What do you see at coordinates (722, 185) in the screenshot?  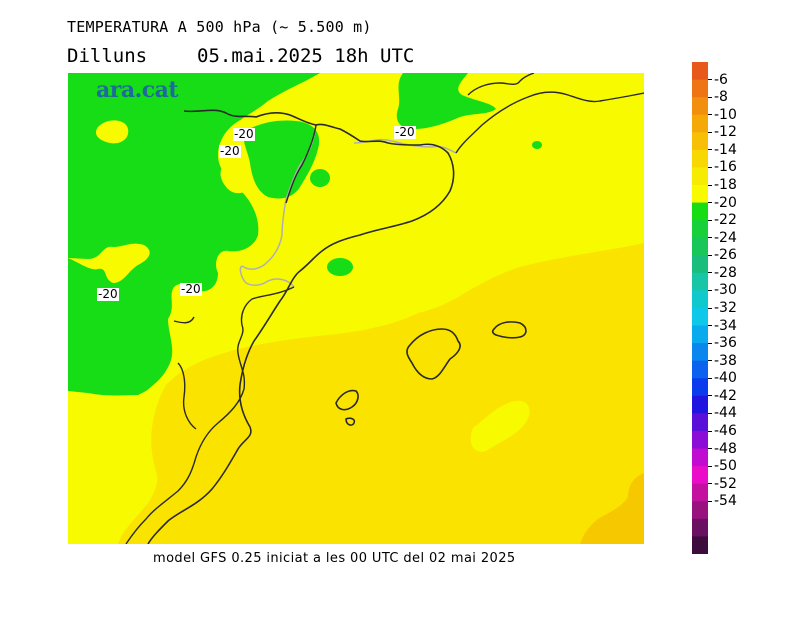 I see `color-scale-tick: -18` at bounding box center [722, 185].